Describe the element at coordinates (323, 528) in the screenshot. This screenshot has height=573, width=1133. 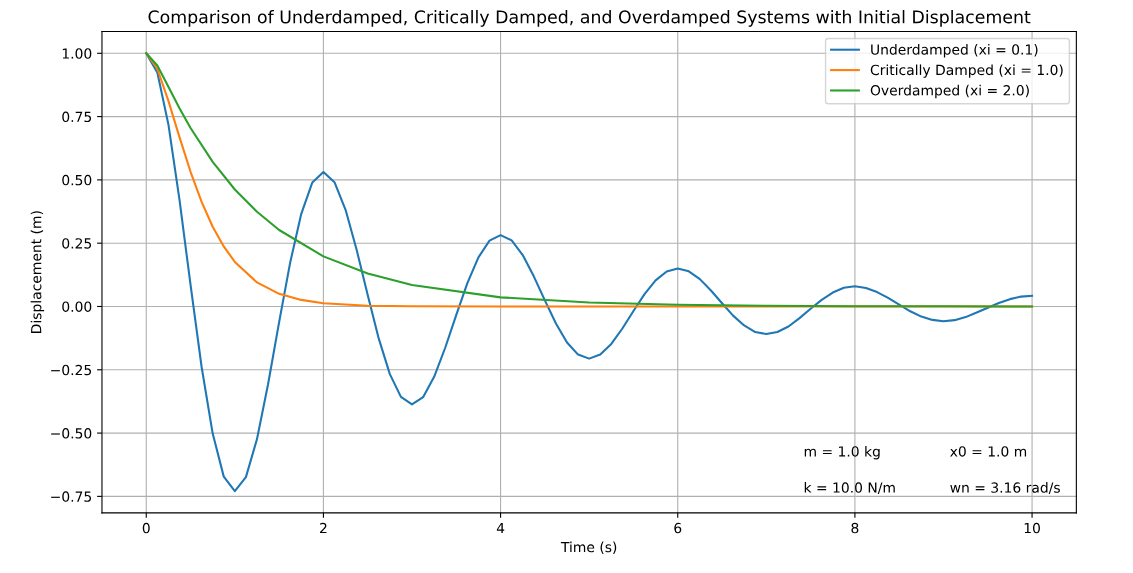
I see `x-tick-label: 2` at that location.